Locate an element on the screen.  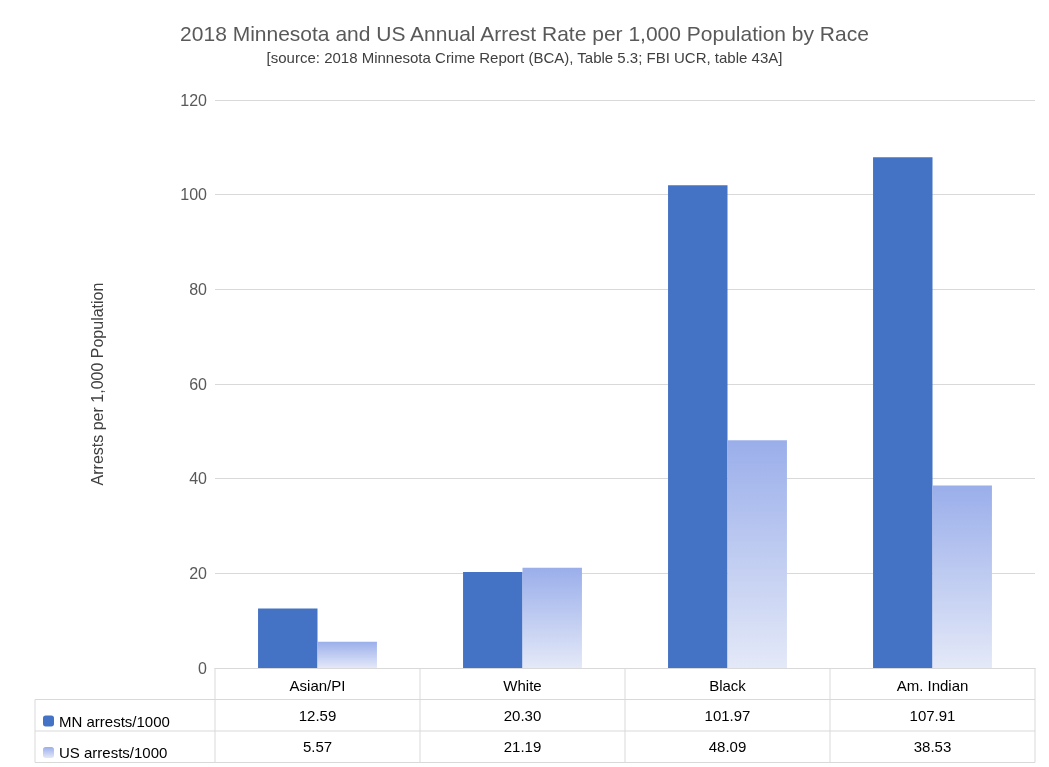
y-tick-label: 100 is located at coordinates (194, 195).